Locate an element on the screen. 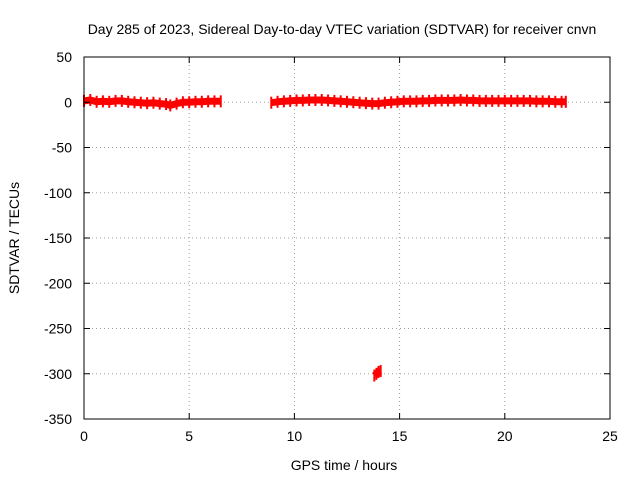 The width and height of the screenshot is (640, 480). y-tick-label: -300 is located at coordinates (58, 374).